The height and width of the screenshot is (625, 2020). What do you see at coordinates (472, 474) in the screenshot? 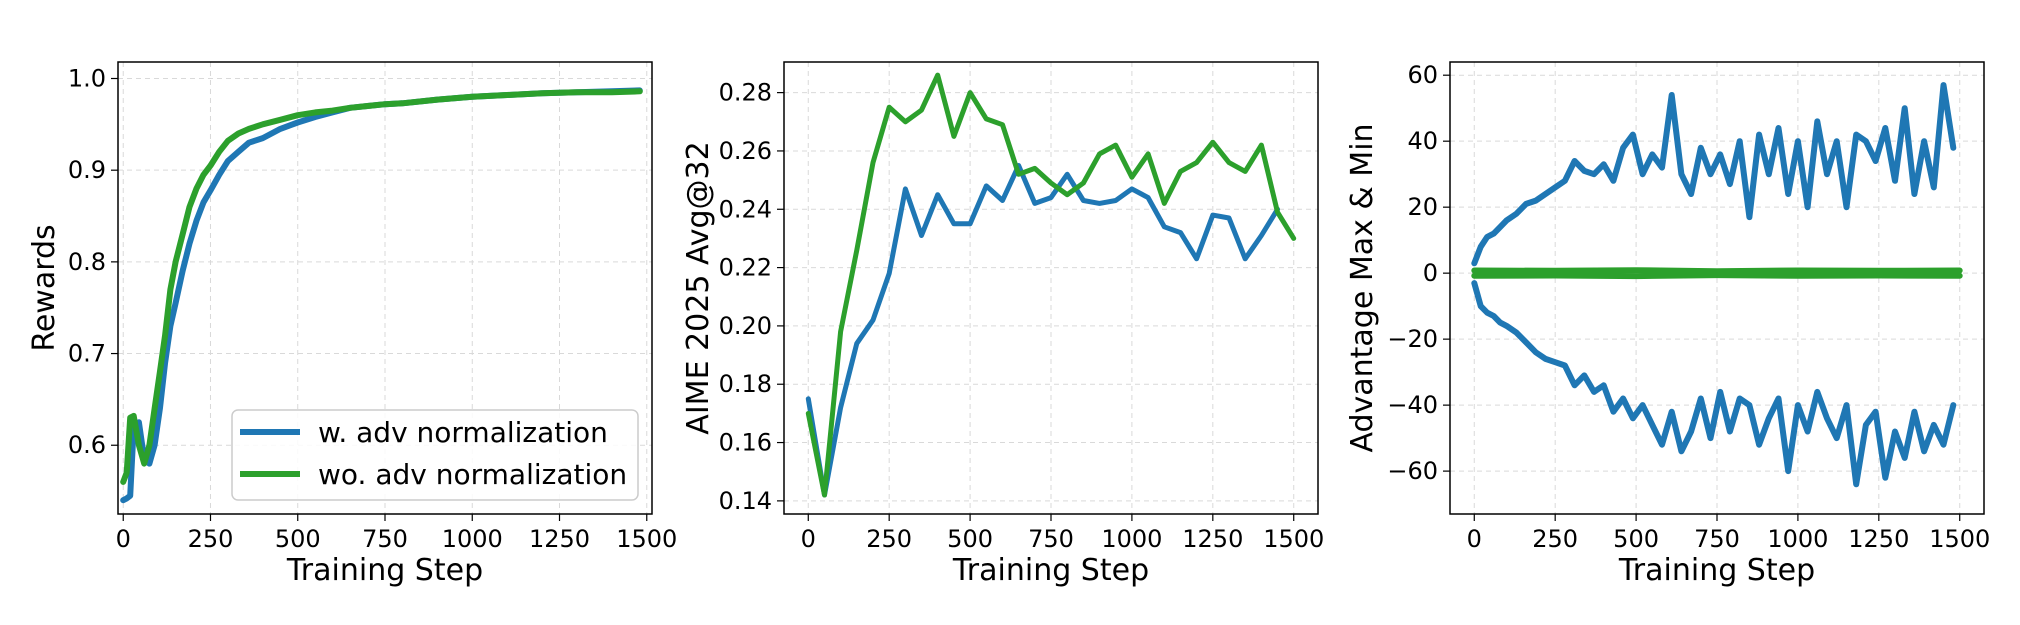
I see `legend-label: wo. adv normalization` at bounding box center [472, 474].